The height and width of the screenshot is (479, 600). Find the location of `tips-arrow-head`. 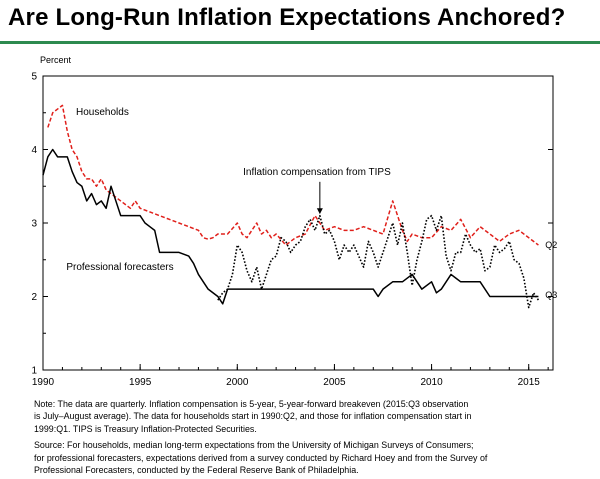

tips-arrow-head is located at coordinates (319, 211).